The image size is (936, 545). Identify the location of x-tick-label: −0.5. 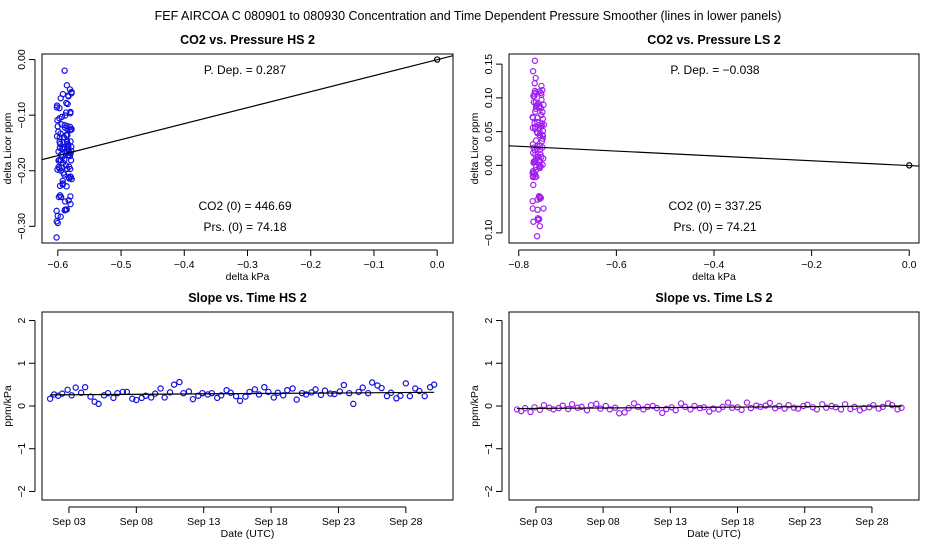
(121, 265).